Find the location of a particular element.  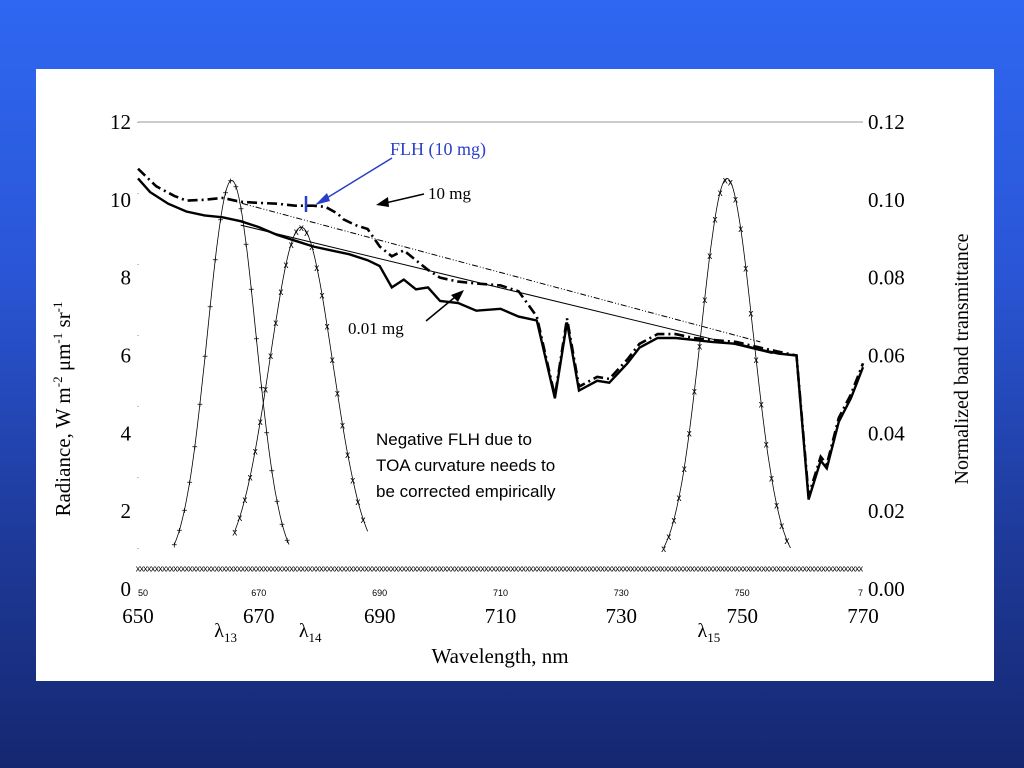

x-axis-title: Wavelength, nm is located at coordinates (499, 656).